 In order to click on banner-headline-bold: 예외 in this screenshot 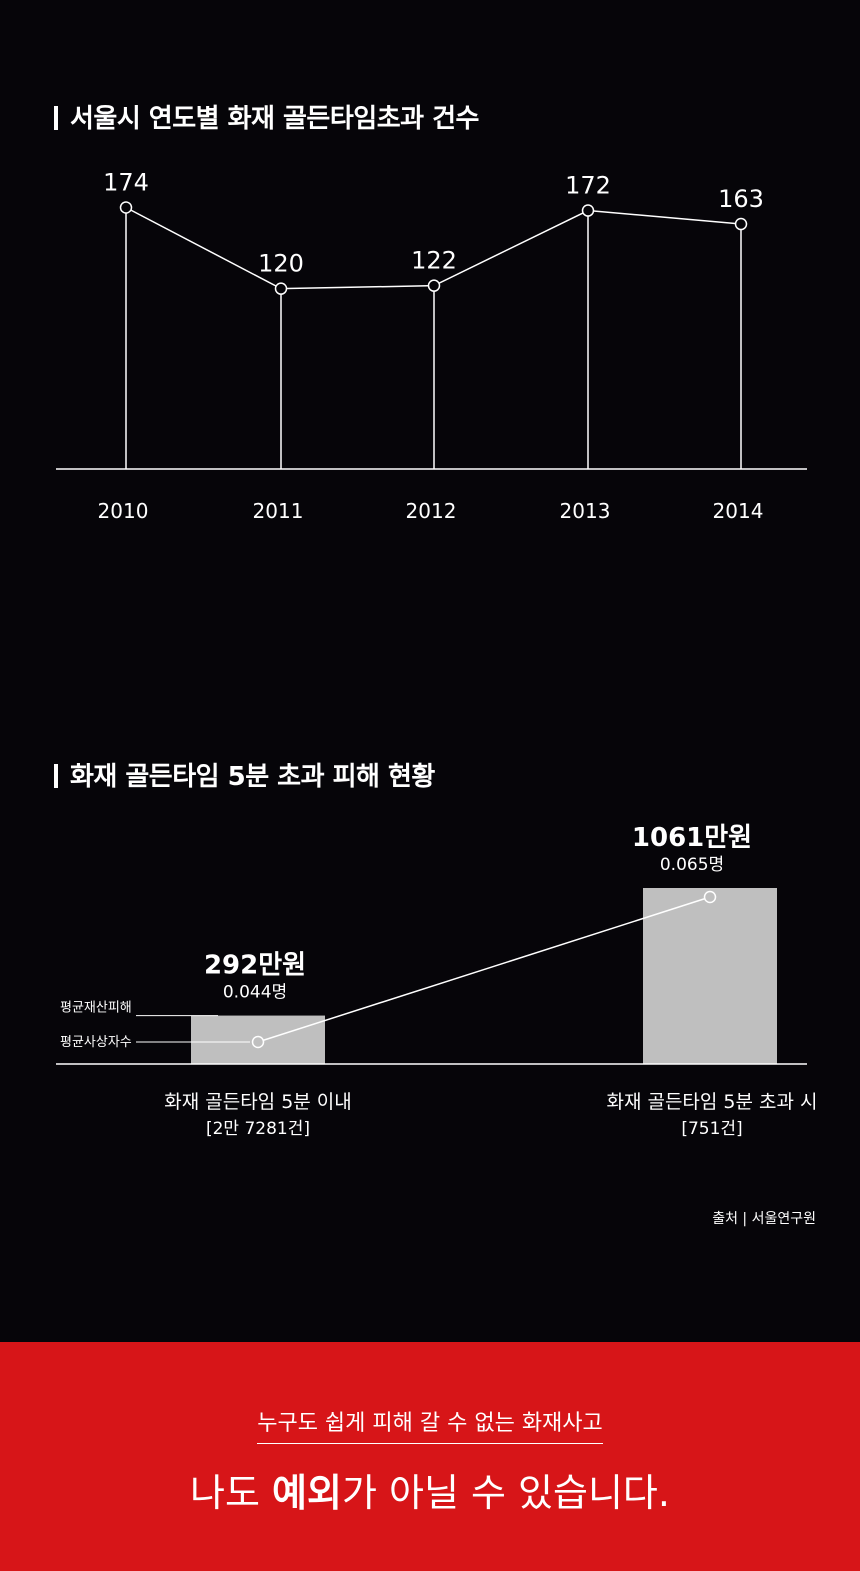, I will do `click(307, 1493)`.